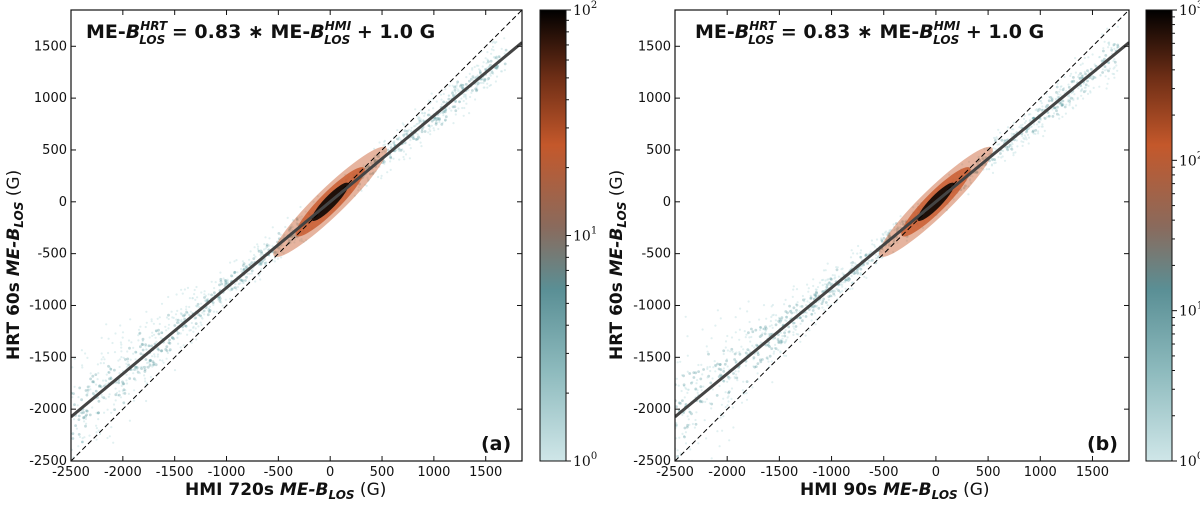  I want to click on x-axis-label-a: HMI 720s ME-BLOS (G), so click(285, 491).